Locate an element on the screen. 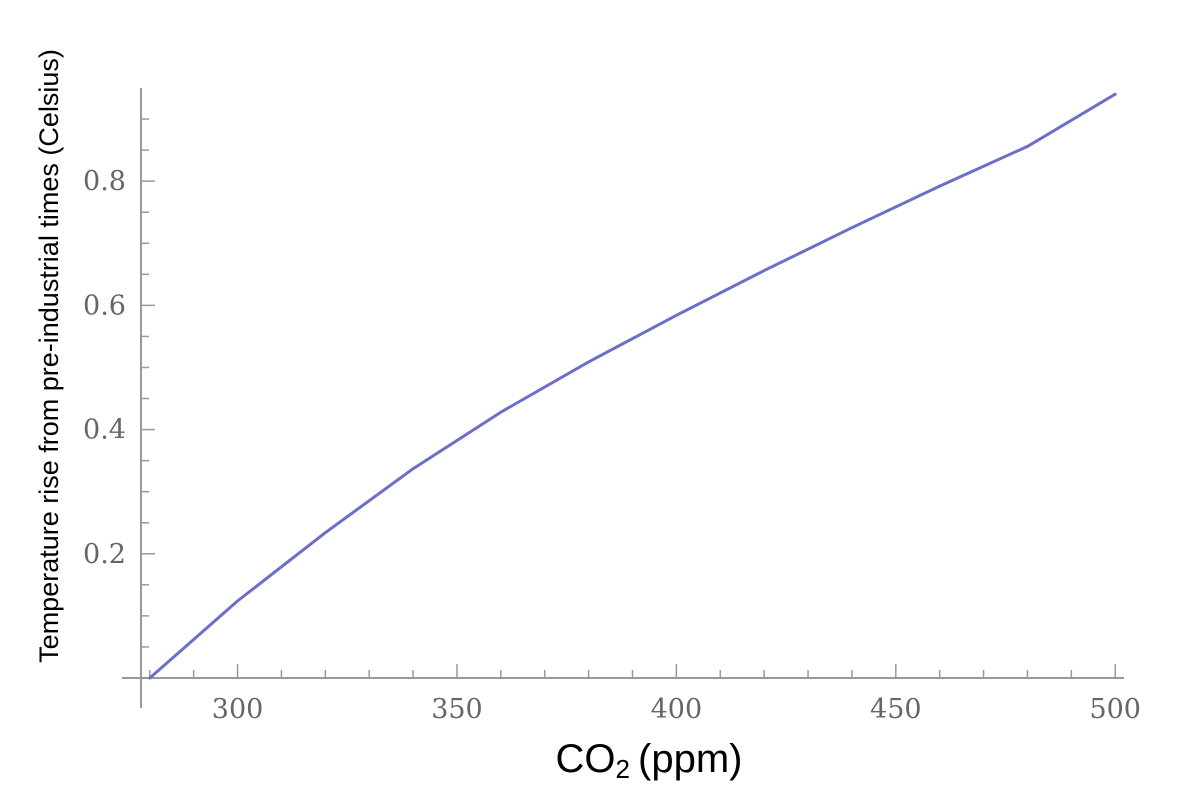 This screenshot has height=802, width=1184. y-tick-label: 0.8 is located at coordinates (104, 181).